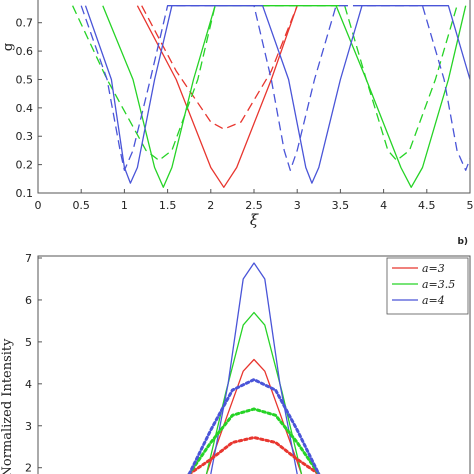 The width and height of the screenshot is (474, 474). I want to click on panel-a-y-tick-label: 0.4, so click(25, 108).